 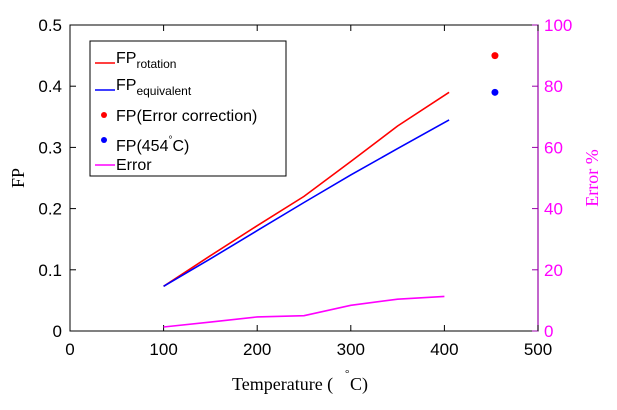 What do you see at coordinates (304, 311) in the screenshot?
I see `series-line-error` at bounding box center [304, 311].